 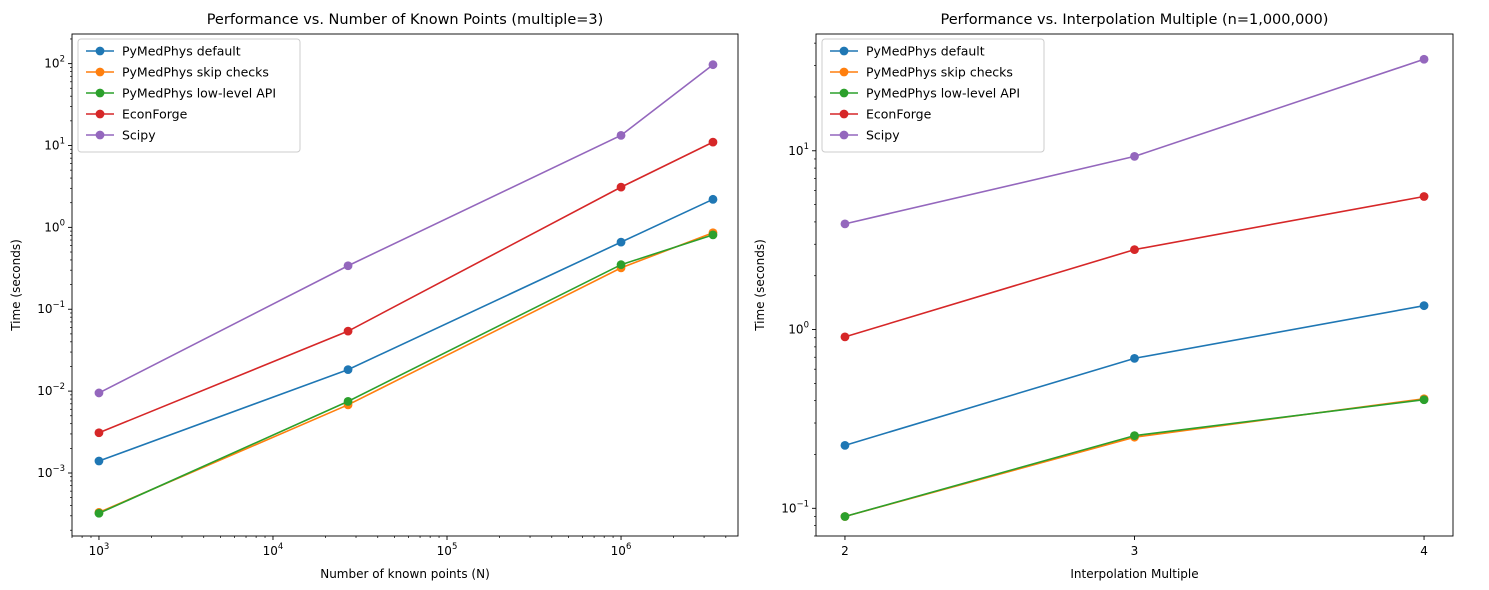 I want to click on y-tick-label: 10², so click(x=54, y=63).